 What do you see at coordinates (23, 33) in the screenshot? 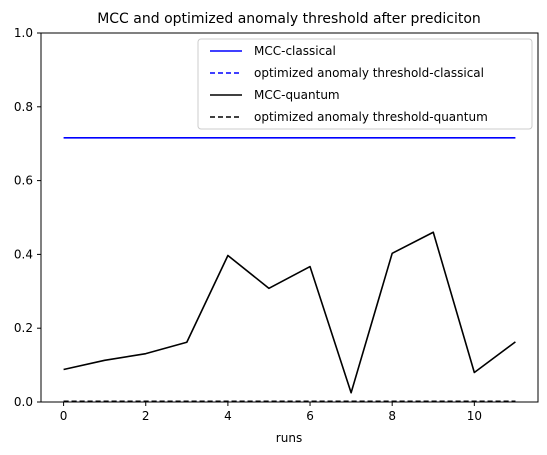
I see `y-tick-label: 1.0` at bounding box center [23, 33].